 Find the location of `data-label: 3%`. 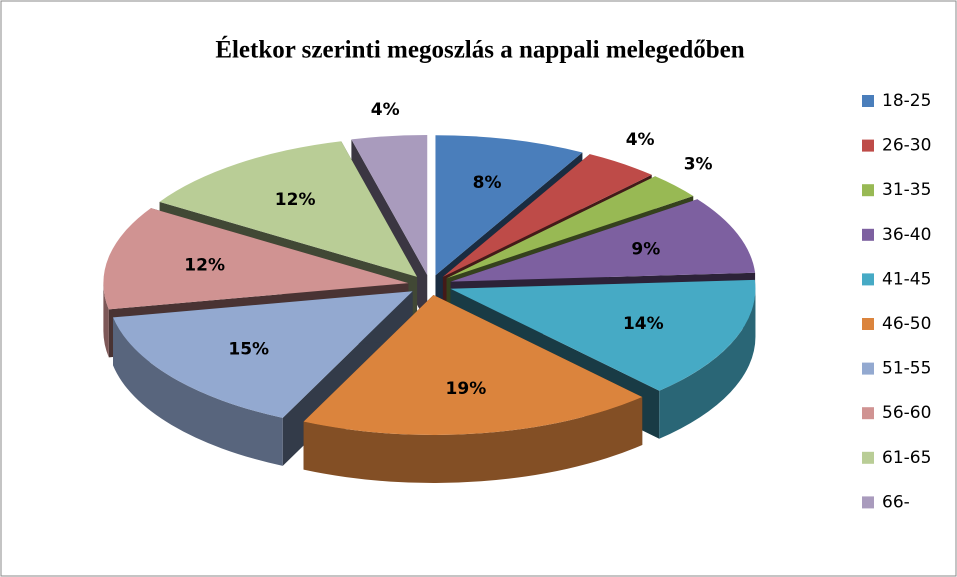

data-label: 3% is located at coordinates (698, 164).